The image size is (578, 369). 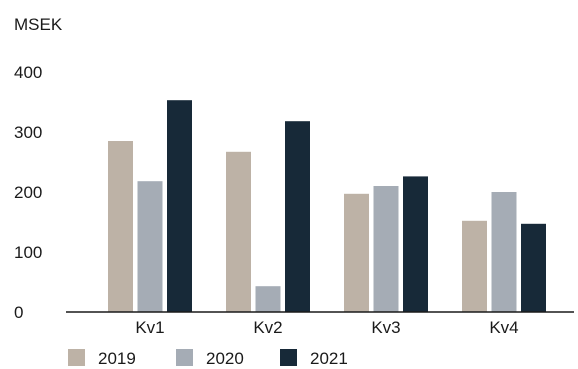 I want to click on bar-2019-Kv2, so click(x=238, y=231).